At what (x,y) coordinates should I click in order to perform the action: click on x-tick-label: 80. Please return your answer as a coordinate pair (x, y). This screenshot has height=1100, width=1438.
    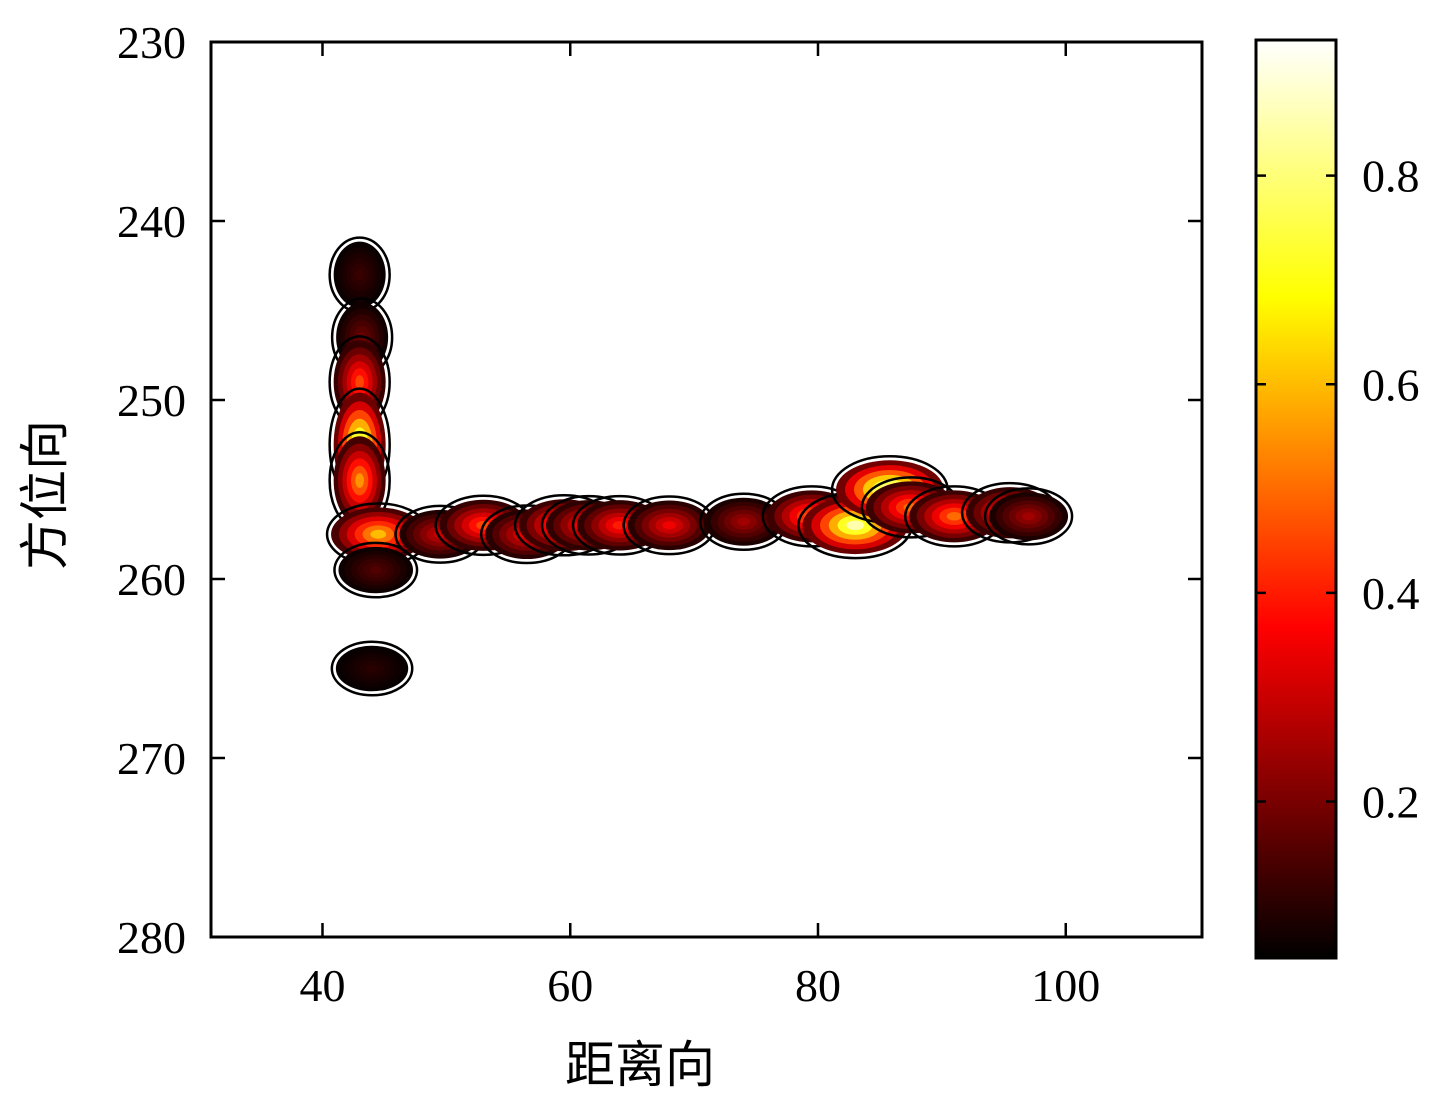
    Looking at the image, I should click on (818, 985).